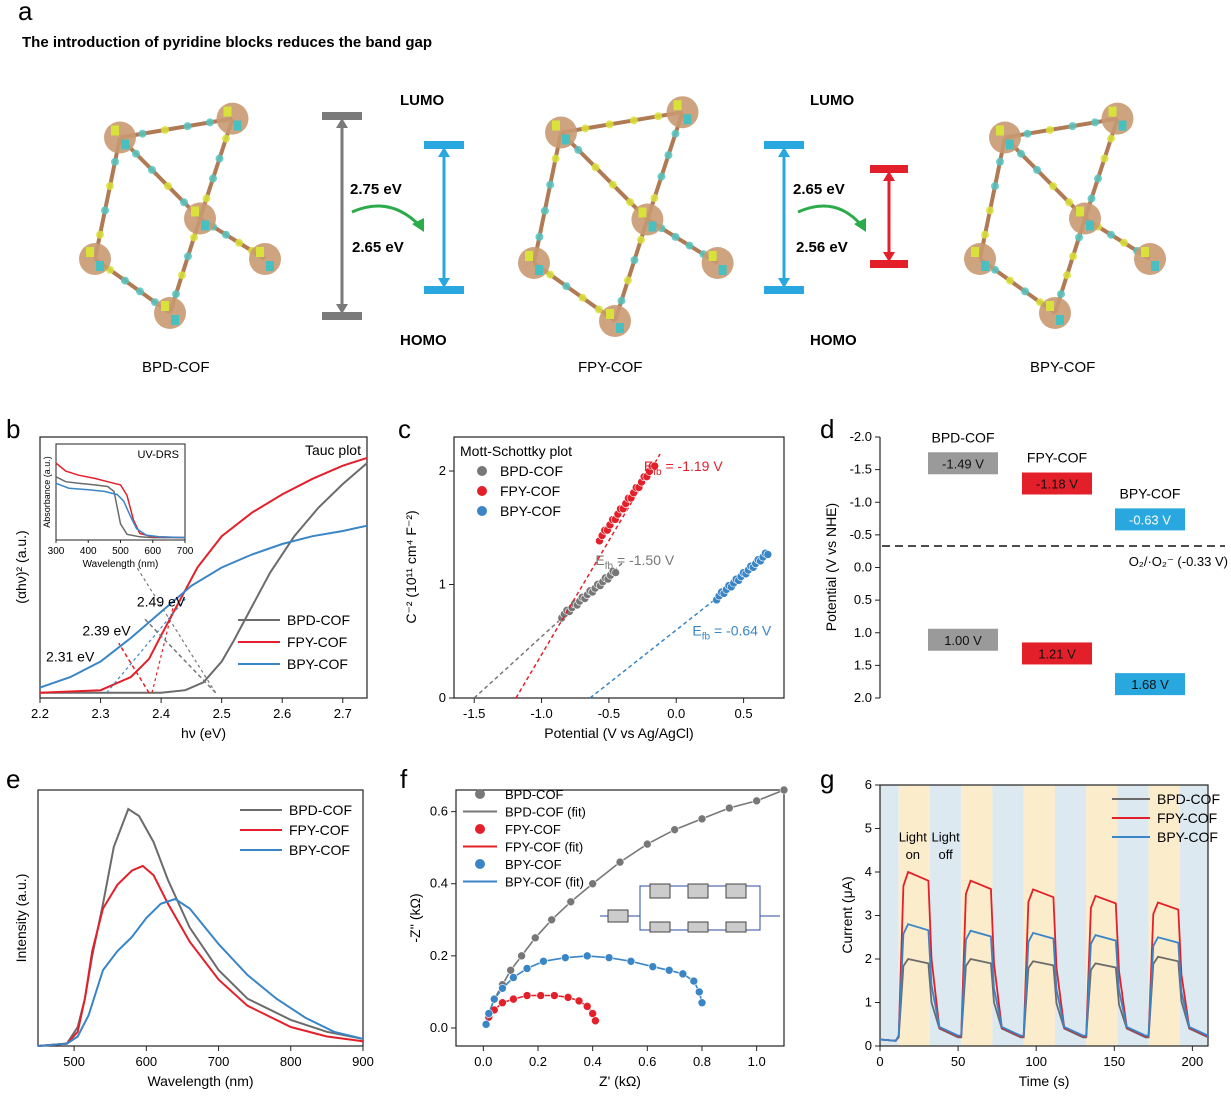 This screenshot has height=1096, width=1231. What do you see at coordinates (610, 367) in the screenshot?
I see `structure-name-fpy: FPY-COF` at bounding box center [610, 367].